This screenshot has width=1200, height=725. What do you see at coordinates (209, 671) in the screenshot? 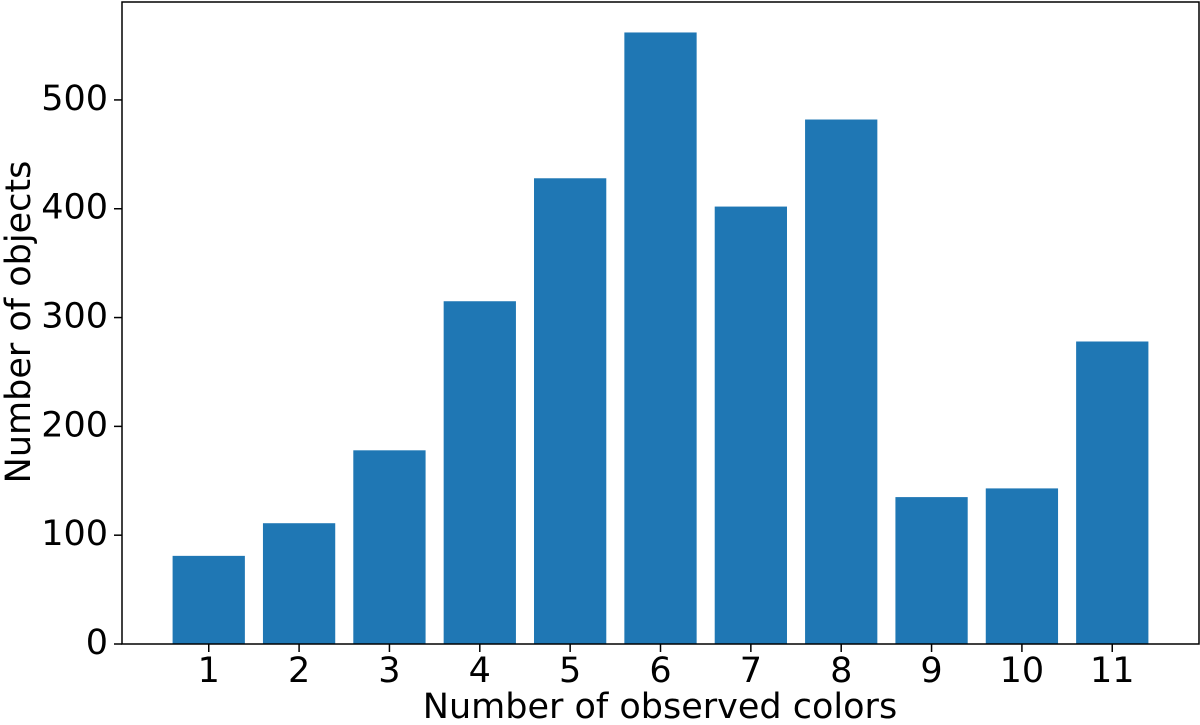
I see `x-tick-label: 1` at bounding box center [209, 671].